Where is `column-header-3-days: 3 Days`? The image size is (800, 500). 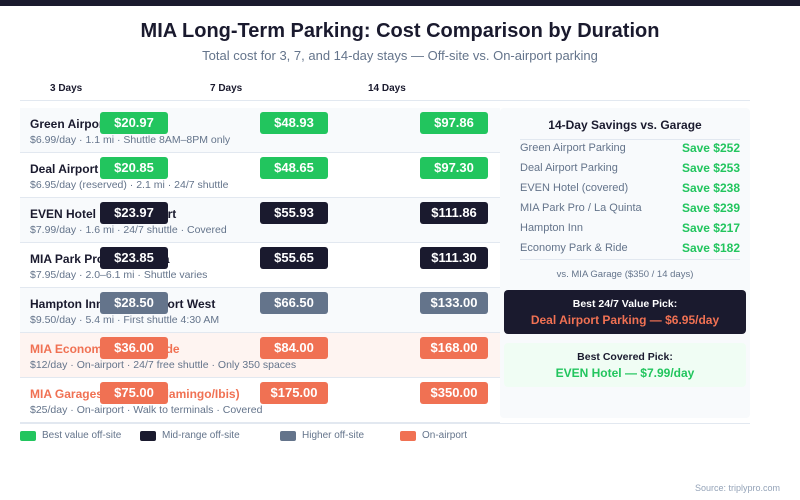
column-header-3-days: 3 Days is located at coordinates (66, 88).